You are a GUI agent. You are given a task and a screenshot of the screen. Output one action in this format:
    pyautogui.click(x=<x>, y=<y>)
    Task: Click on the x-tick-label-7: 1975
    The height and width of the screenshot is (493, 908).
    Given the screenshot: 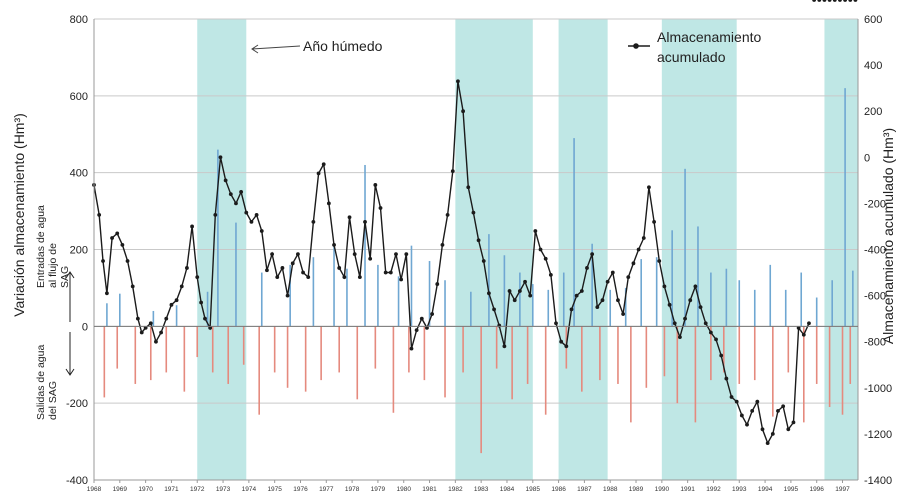 What is the action you would take?
    pyautogui.click(x=274, y=489)
    